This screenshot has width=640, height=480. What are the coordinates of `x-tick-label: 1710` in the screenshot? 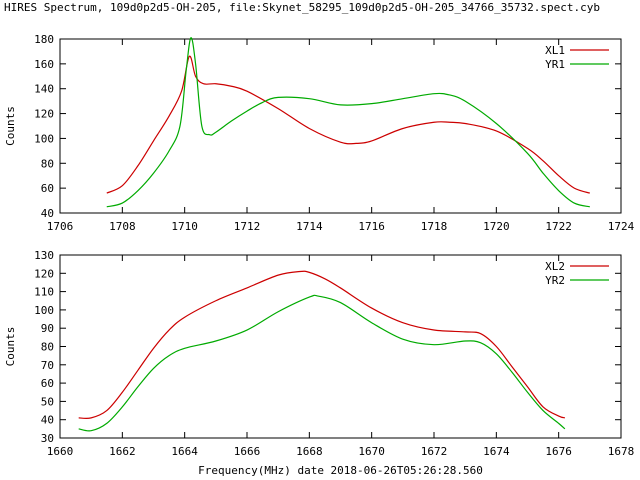 It's located at (184, 226).